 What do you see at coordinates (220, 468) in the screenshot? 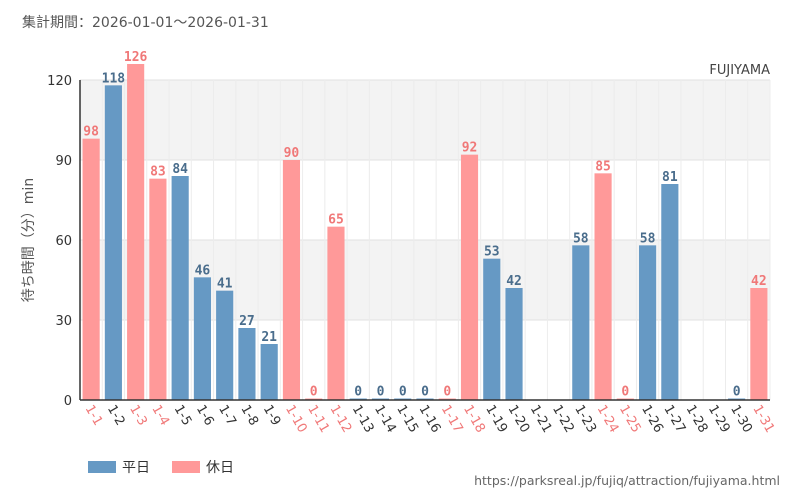
I see `legend-label-holiday: 休日` at bounding box center [220, 468].